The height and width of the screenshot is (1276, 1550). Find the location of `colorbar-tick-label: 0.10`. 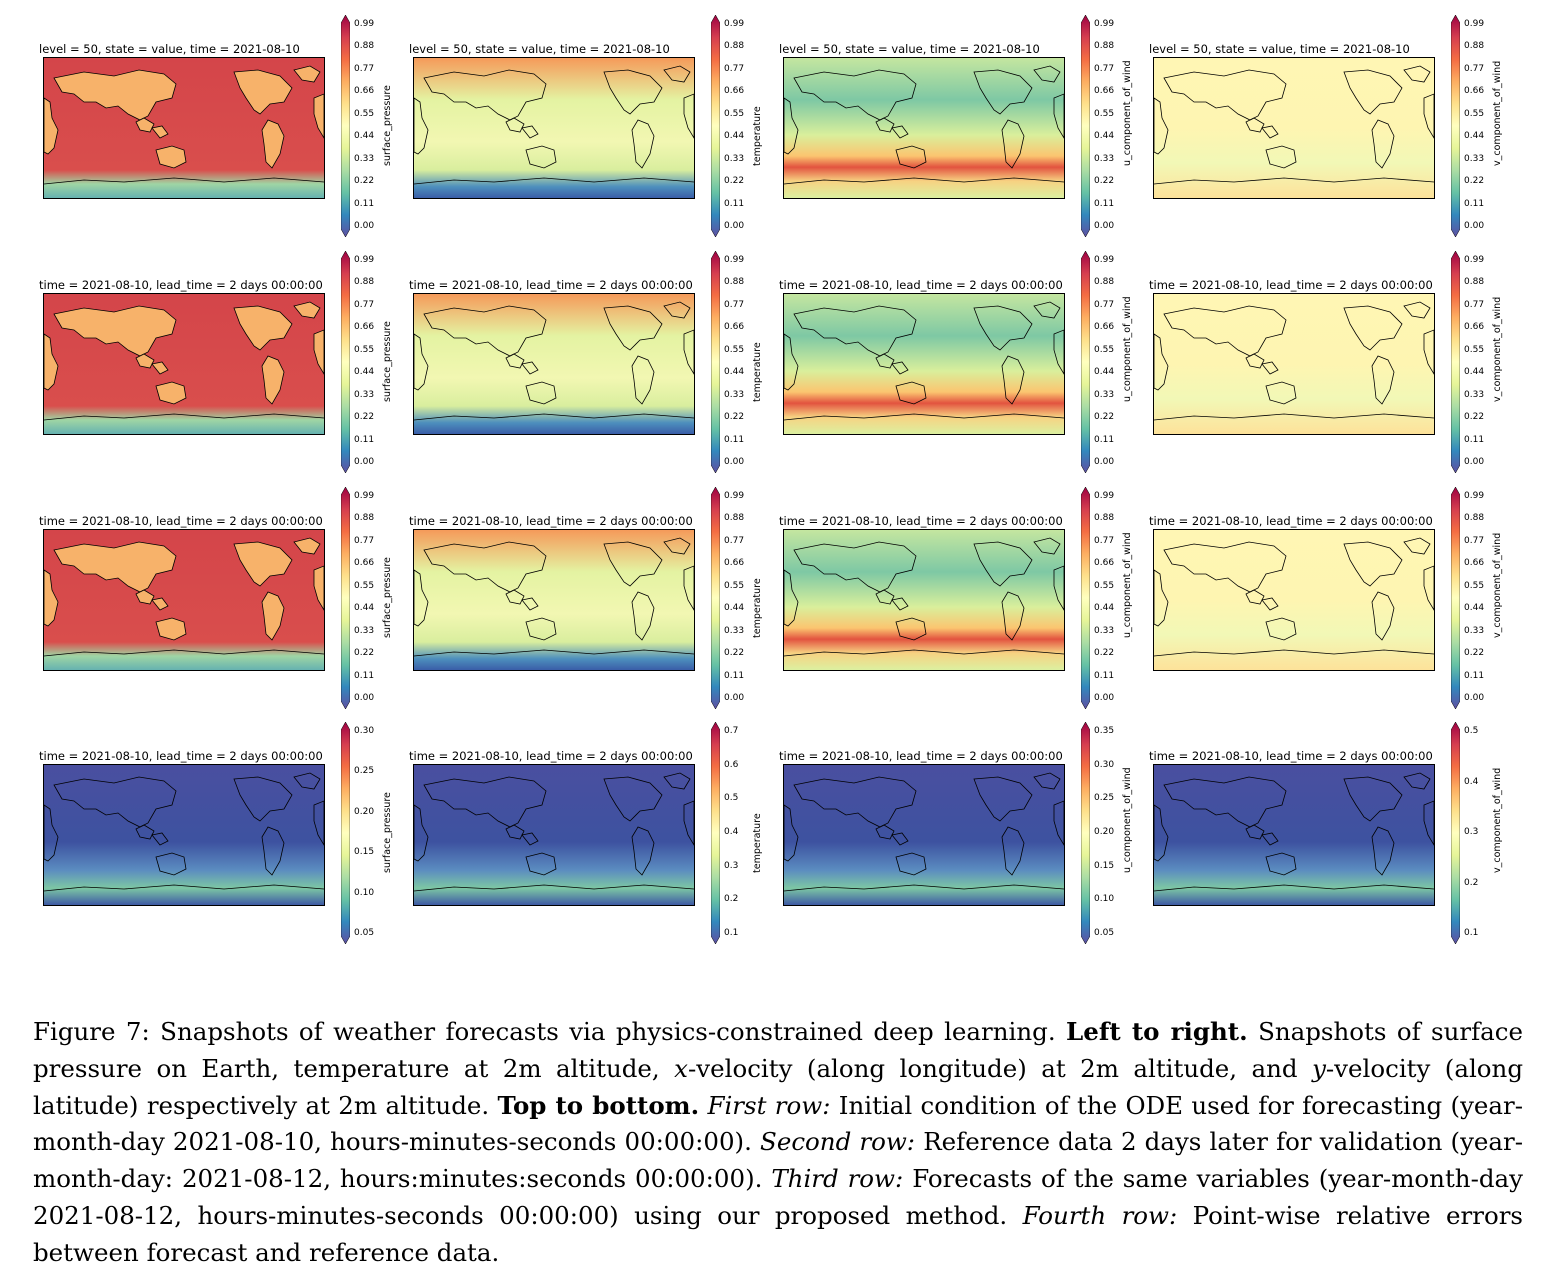

colorbar-tick-label: 0.10 is located at coordinates (364, 892).